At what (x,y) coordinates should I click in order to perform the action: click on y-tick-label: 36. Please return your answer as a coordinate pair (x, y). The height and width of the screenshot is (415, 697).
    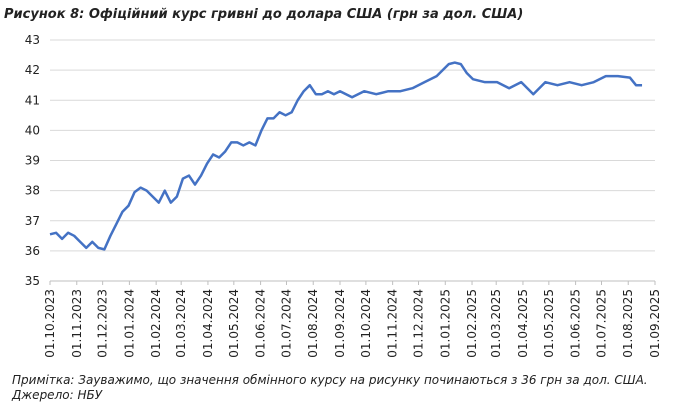
    Looking at the image, I should click on (32, 251).